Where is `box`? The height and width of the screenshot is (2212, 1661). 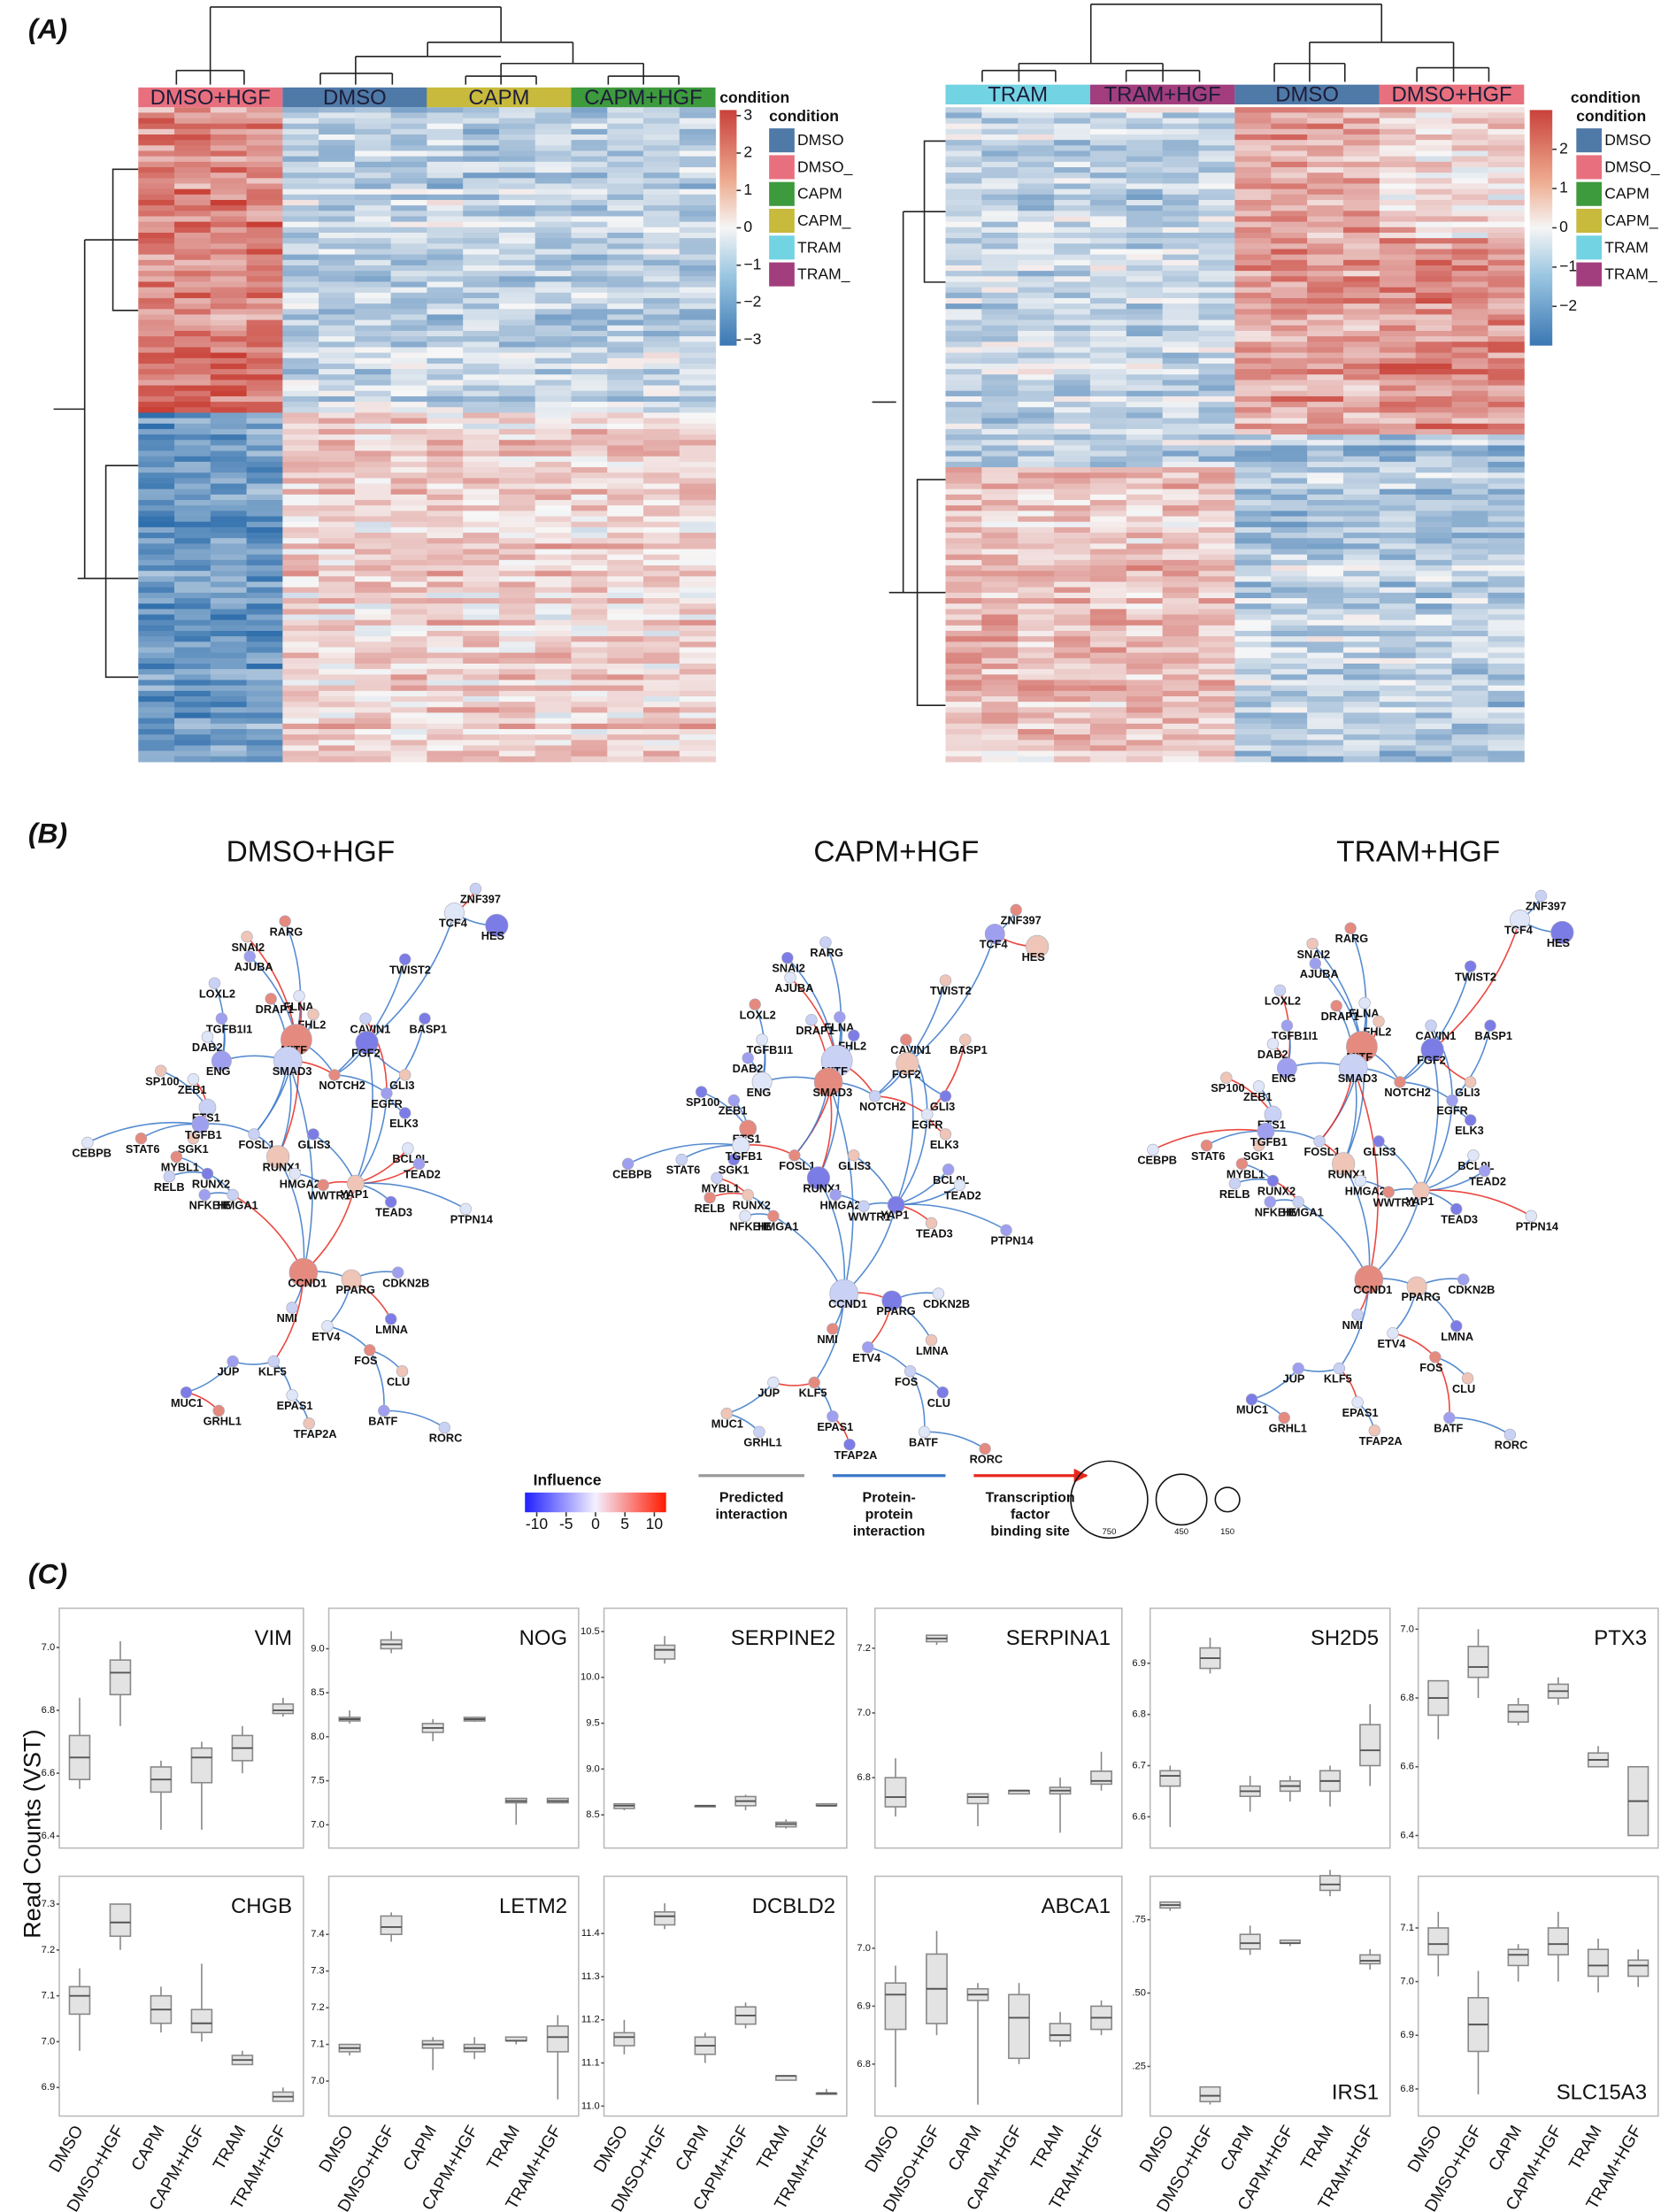
box is located at coordinates (1478, 1662).